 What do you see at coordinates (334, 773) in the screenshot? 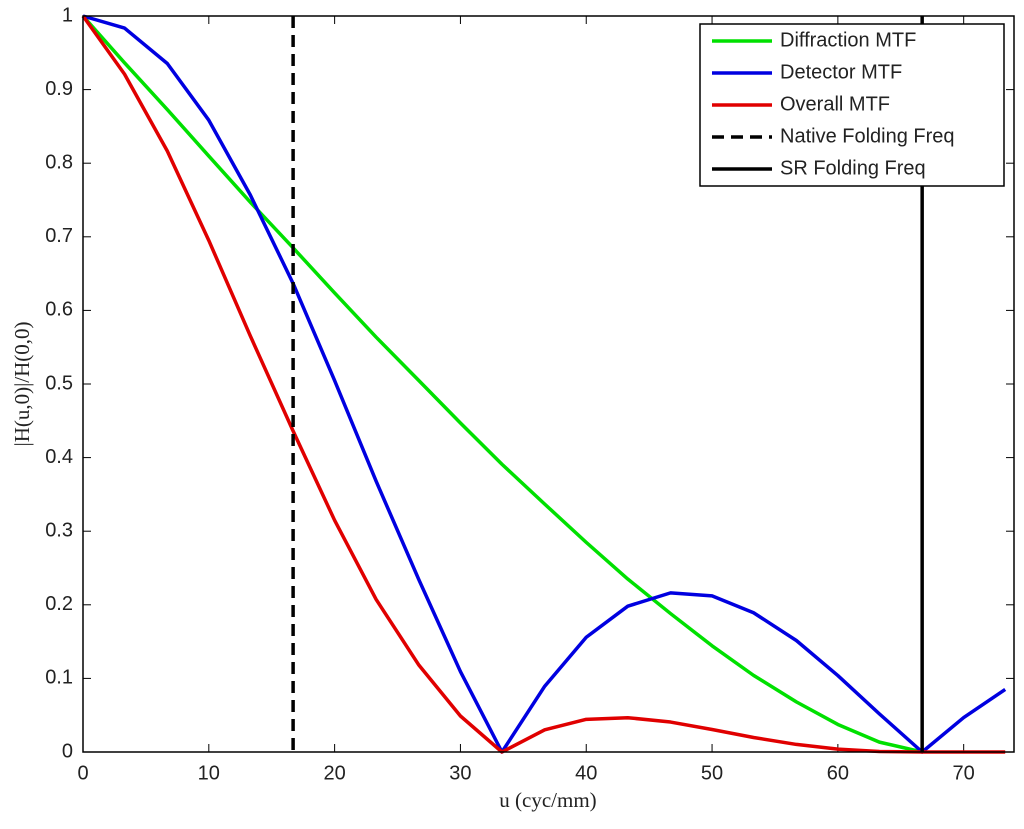
I see `x-tick-label: 20` at bounding box center [334, 773].